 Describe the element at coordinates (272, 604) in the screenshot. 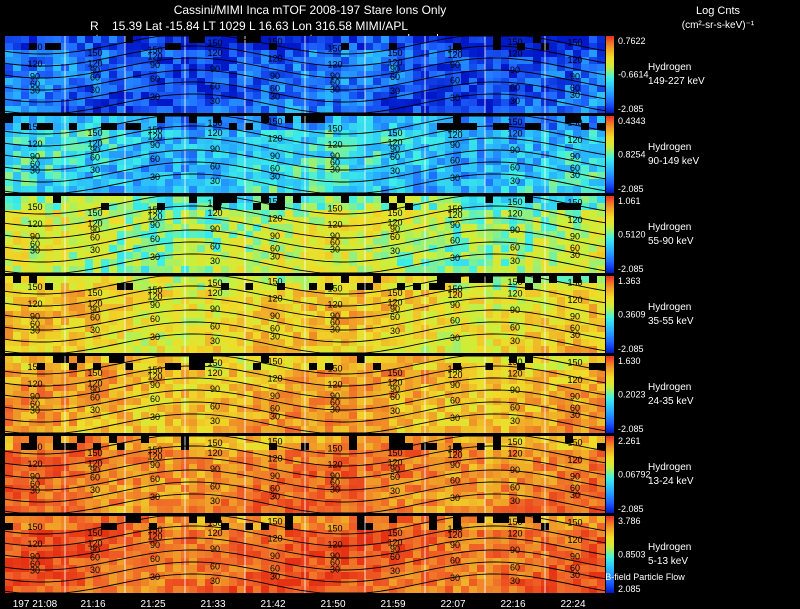

I see `x-tick-label: 21:42` at that location.